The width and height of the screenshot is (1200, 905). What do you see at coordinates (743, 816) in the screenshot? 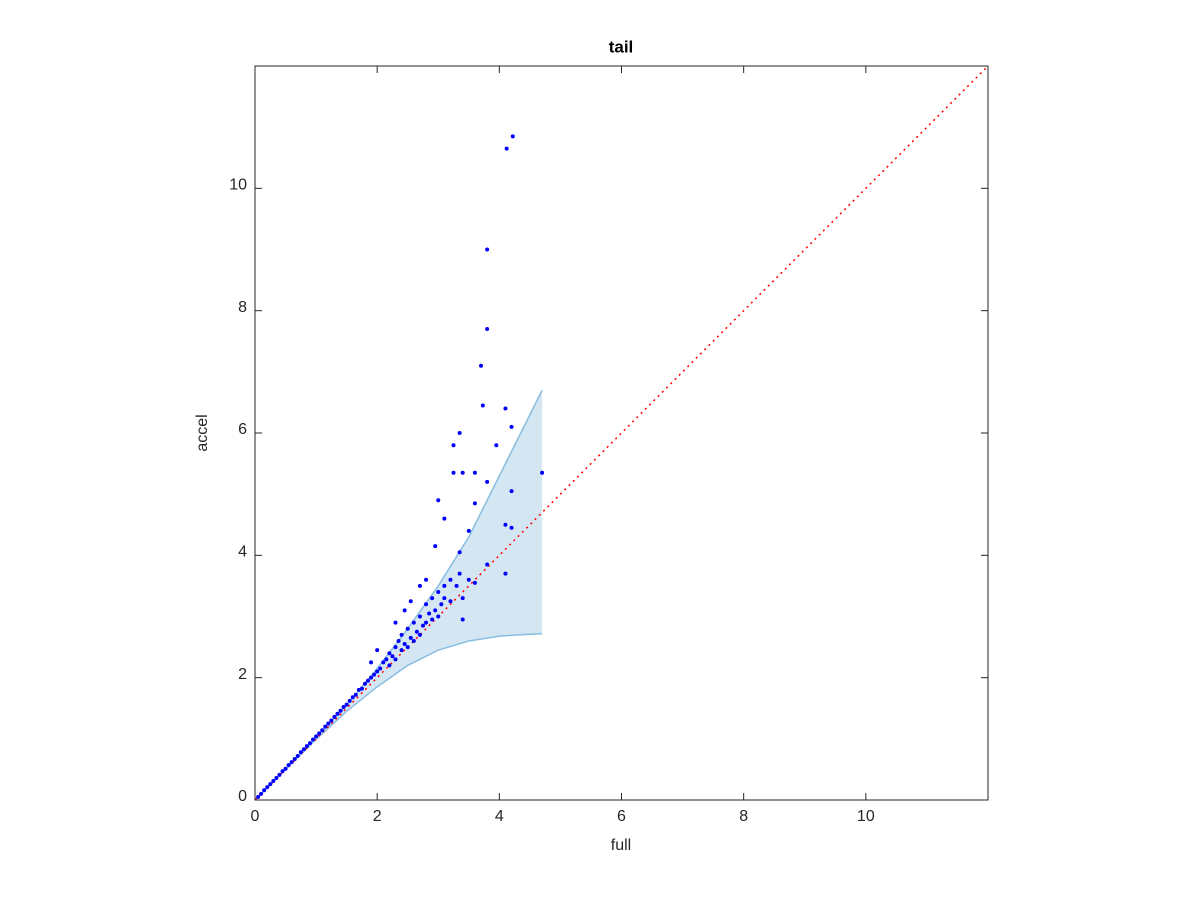
I see `x-tick-label: 8` at bounding box center [743, 816].